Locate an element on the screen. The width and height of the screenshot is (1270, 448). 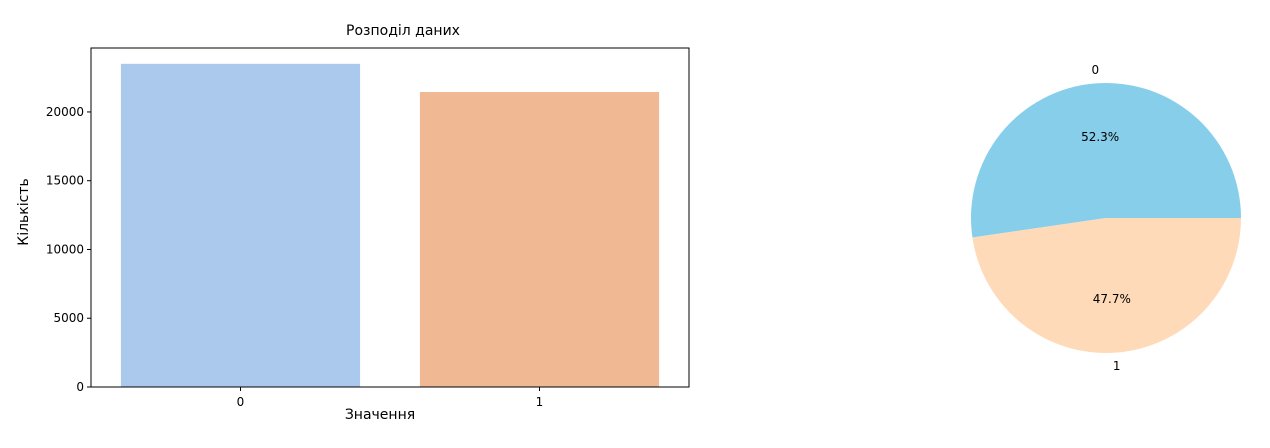
x-tick-label: 0 is located at coordinates (241, 402).